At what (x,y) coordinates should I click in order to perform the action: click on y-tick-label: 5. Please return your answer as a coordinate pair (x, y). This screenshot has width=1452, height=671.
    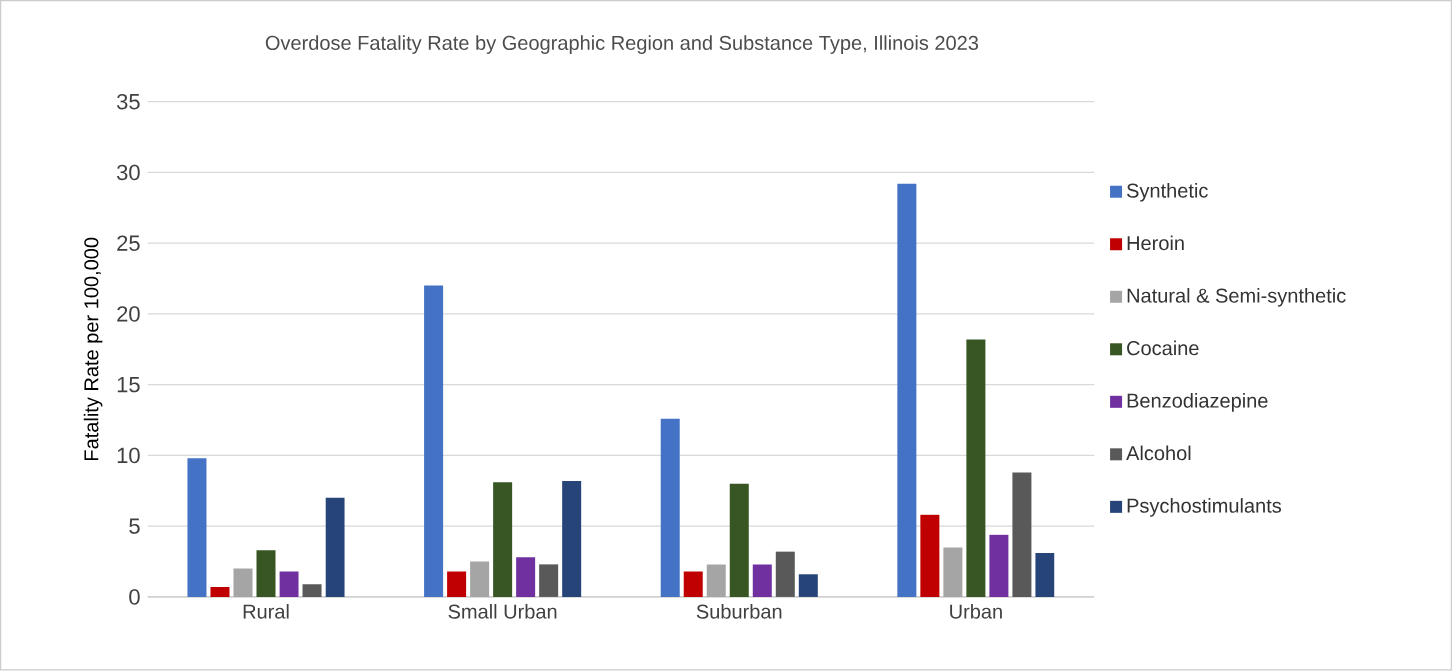
    Looking at the image, I should click on (134, 526).